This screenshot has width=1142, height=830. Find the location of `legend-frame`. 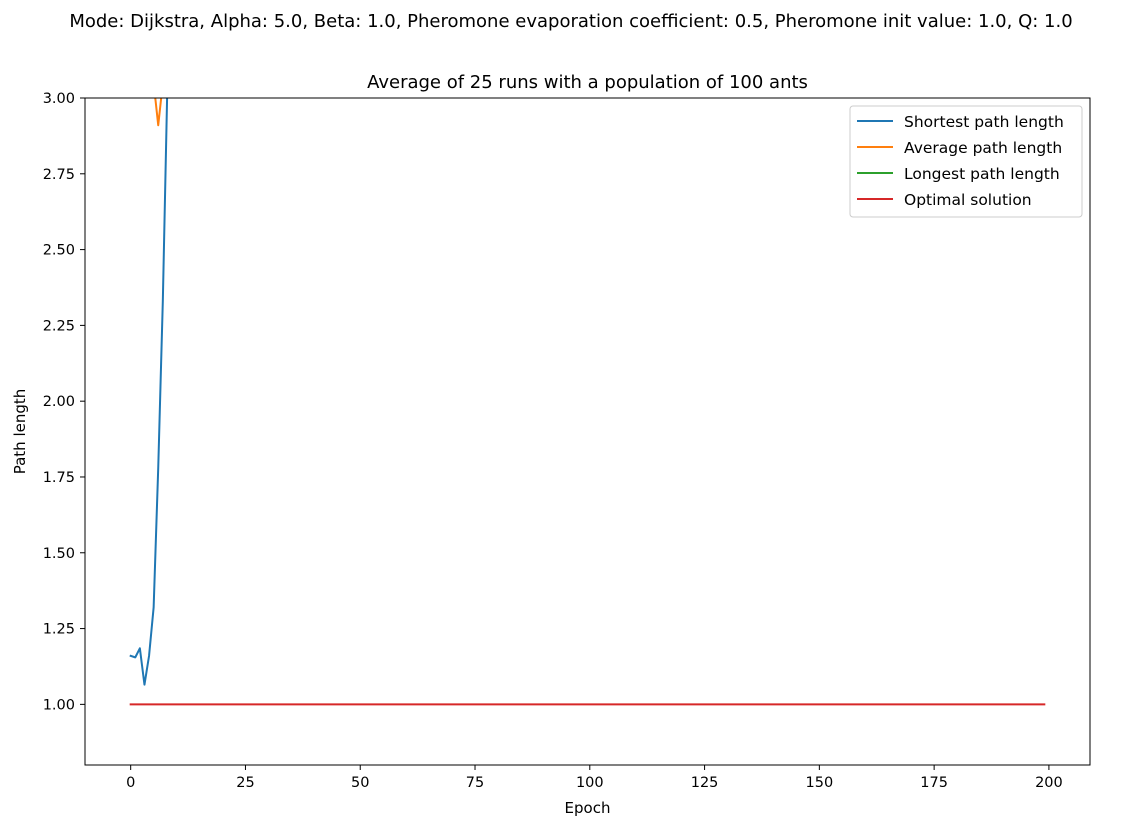

legend-frame is located at coordinates (966, 161).